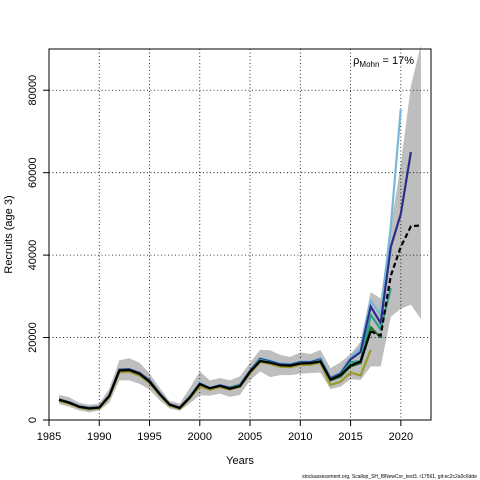 The image size is (480, 480). What do you see at coordinates (49, 437) in the screenshot?
I see `x-tick-label-1985: 1985` at bounding box center [49, 437].